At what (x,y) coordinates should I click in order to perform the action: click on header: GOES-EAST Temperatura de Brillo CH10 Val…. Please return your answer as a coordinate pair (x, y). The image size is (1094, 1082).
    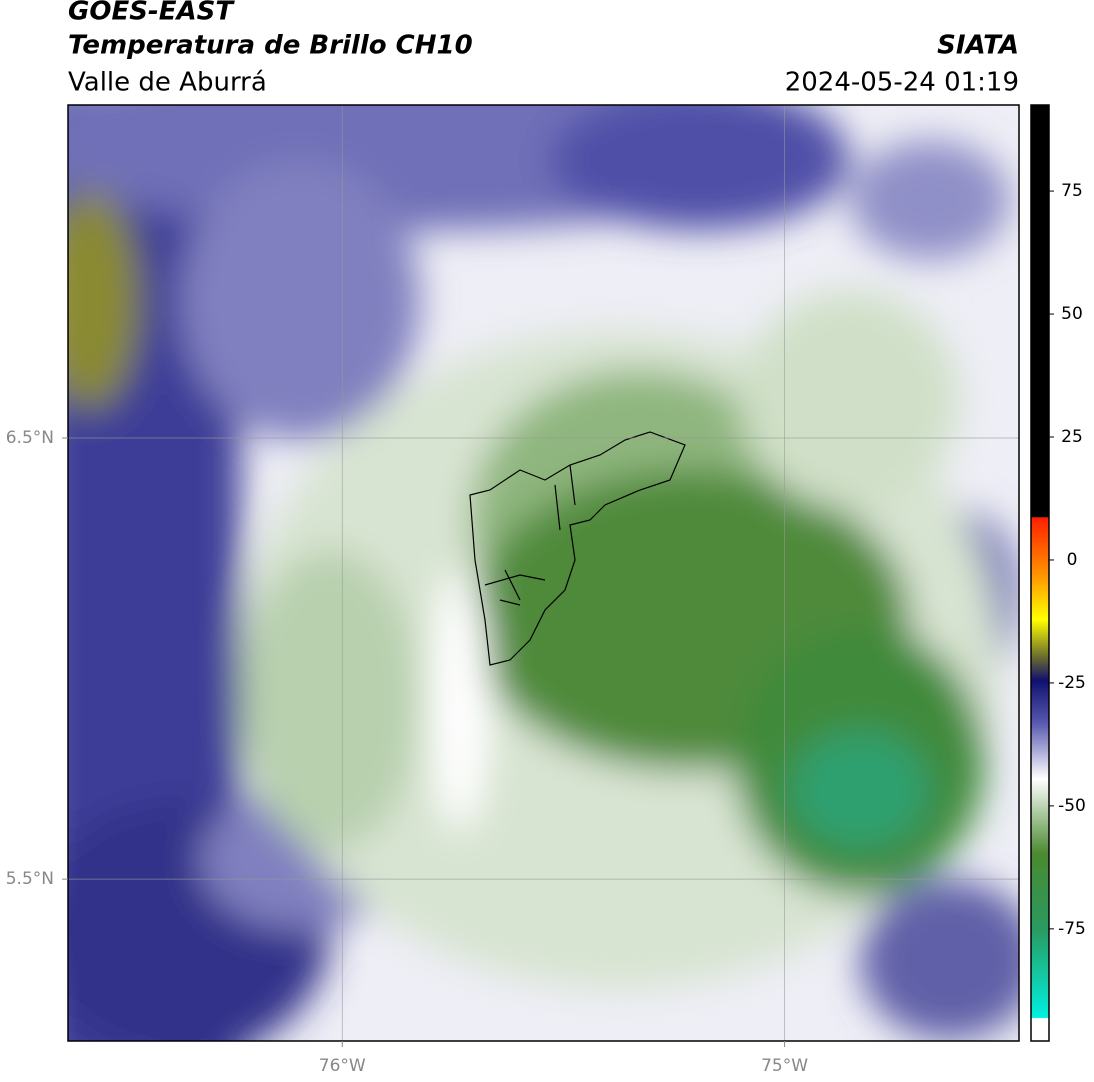
    Looking at the image, I should click on (543, 49).